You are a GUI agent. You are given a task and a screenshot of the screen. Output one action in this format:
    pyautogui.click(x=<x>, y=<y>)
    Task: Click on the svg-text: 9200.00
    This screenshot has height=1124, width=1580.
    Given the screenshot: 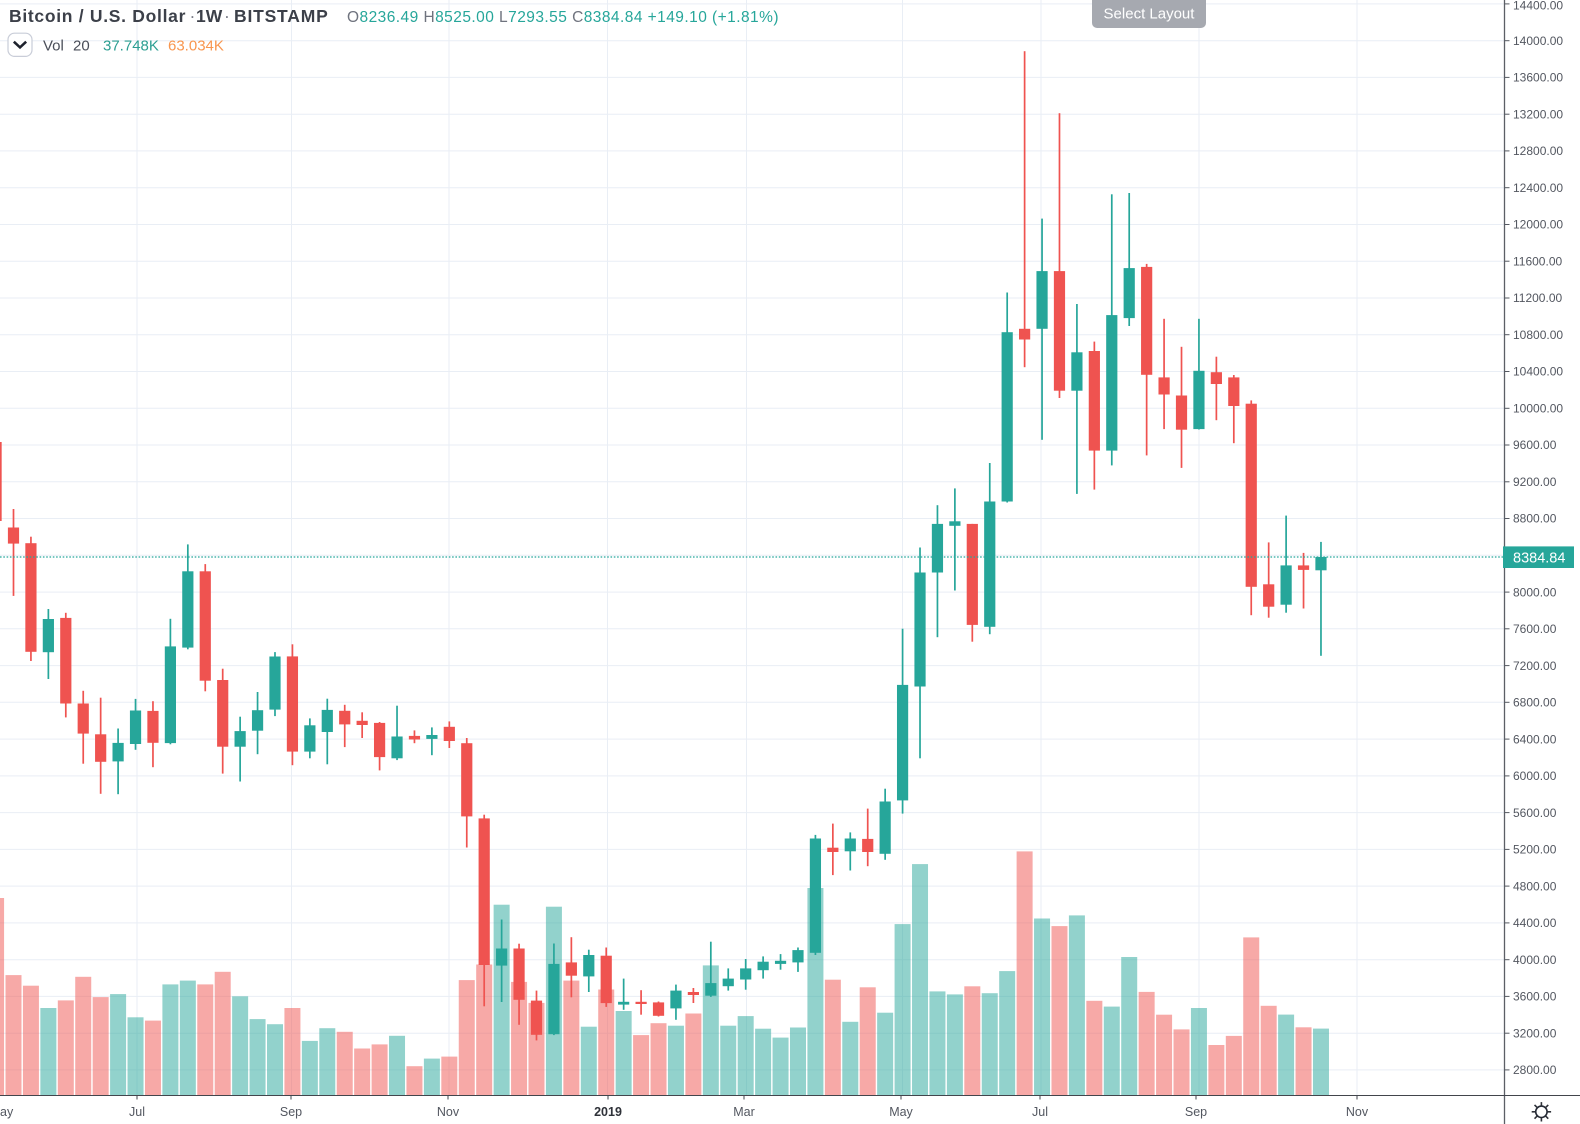 What is the action you would take?
    pyautogui.click(x=1535, y=482)
    